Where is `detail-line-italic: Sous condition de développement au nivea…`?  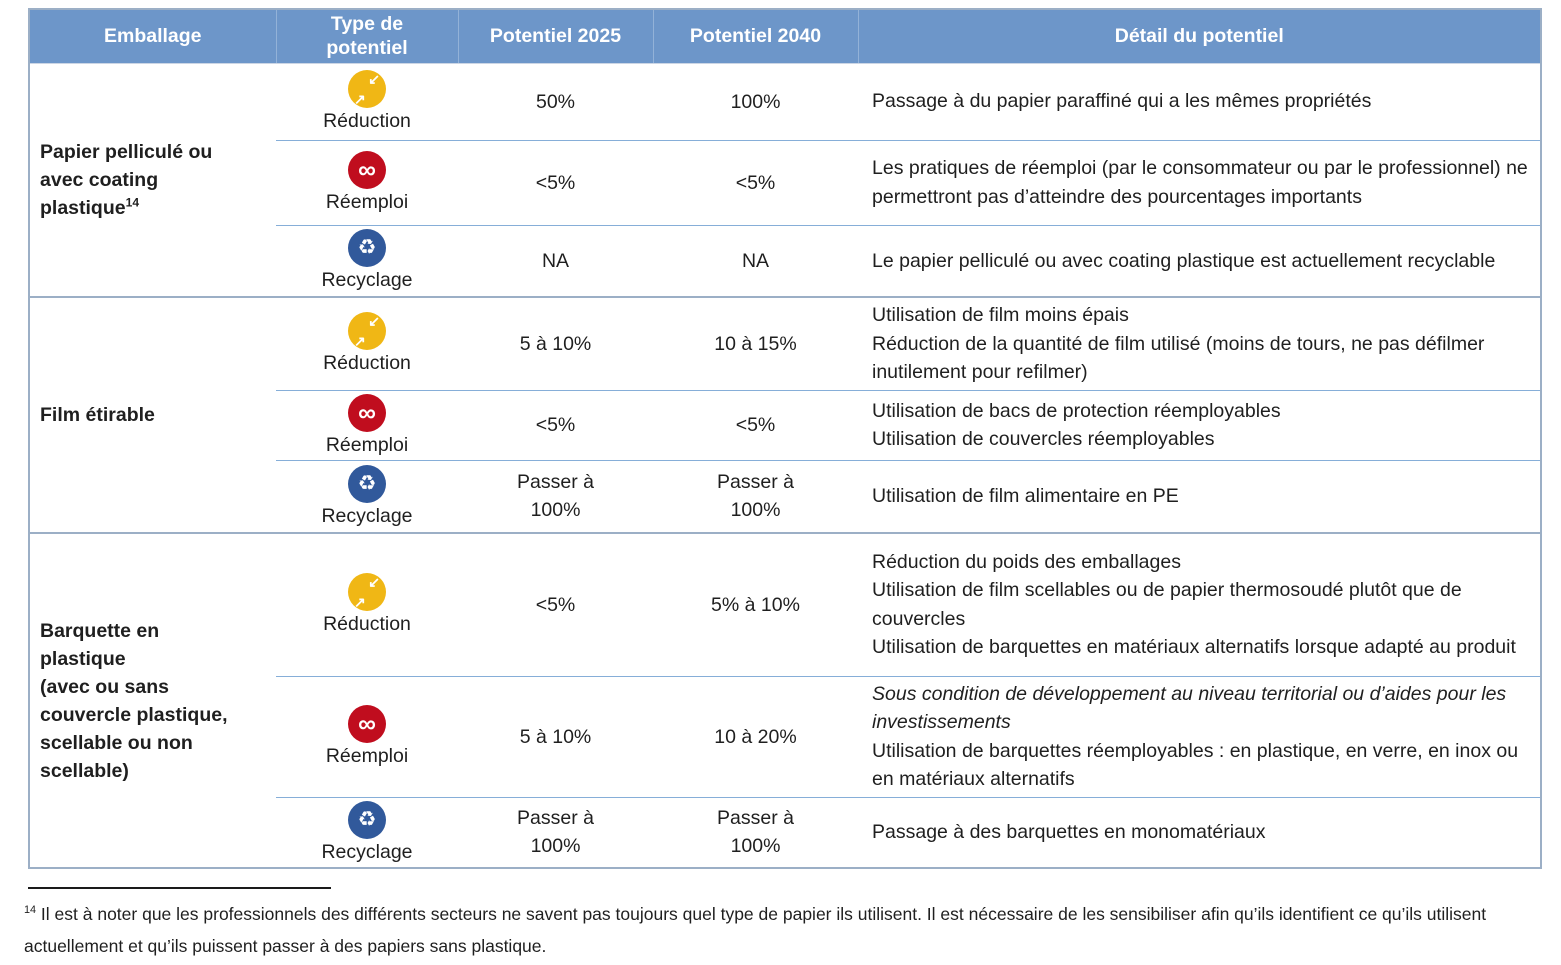
detail-line-italic: Sous condition de développement au nivea… is located at coordinates (1189, 708).